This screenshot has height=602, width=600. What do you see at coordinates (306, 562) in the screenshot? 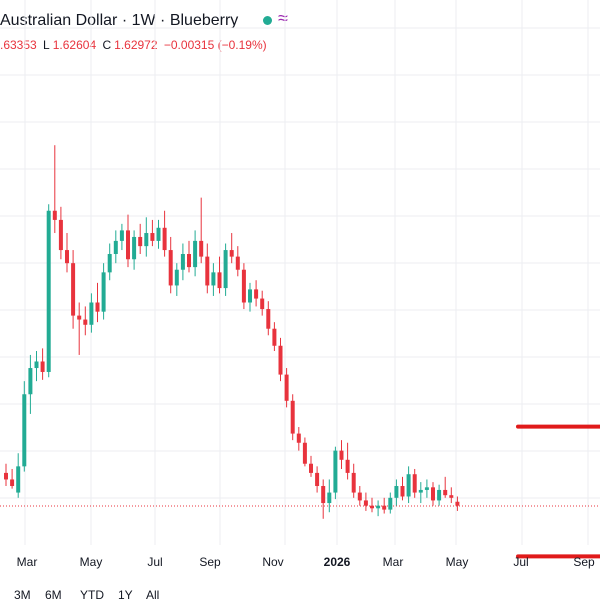
I see `time-axis: Mar May Jul Sep Nov 2026 Mar May Jul Sep` at bounding box center [306, 562].